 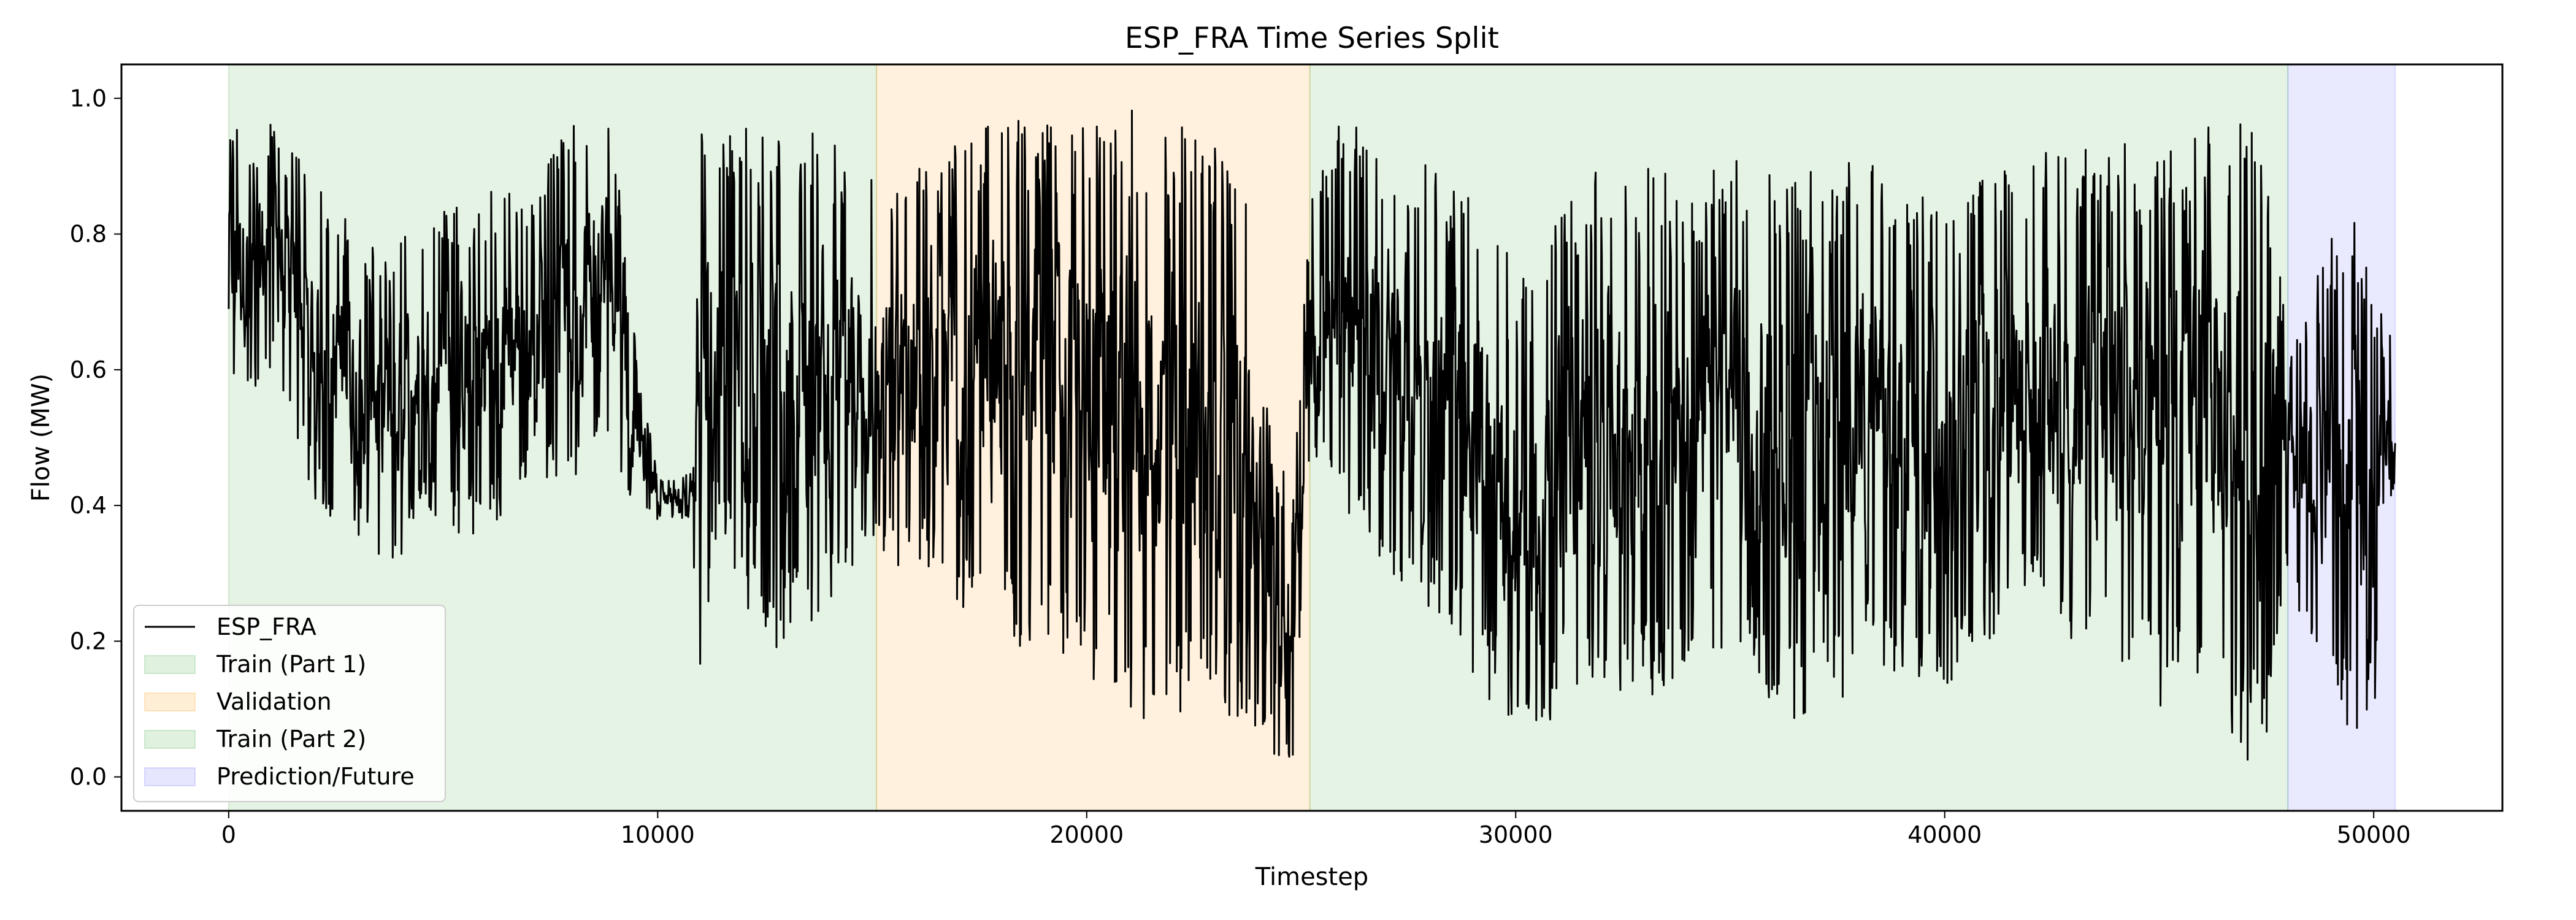 I want to click on legend-box, so click(x=289, y=703).